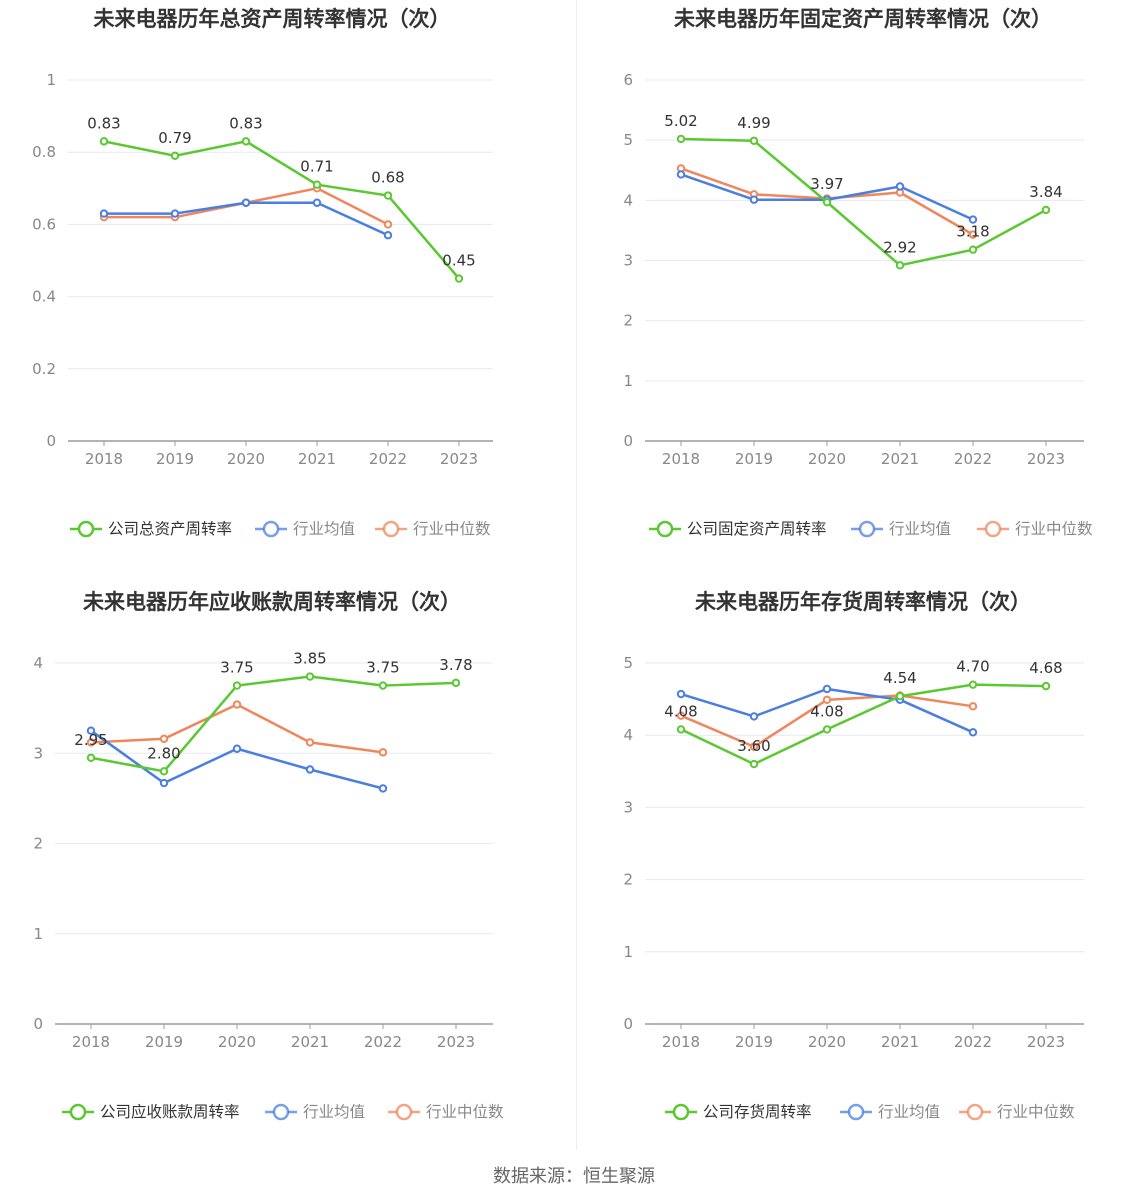  What do you see at coordinates (1045, 192) in the screenshot?
I see `data-label: 3.84` at bounding box center [1045, 192].